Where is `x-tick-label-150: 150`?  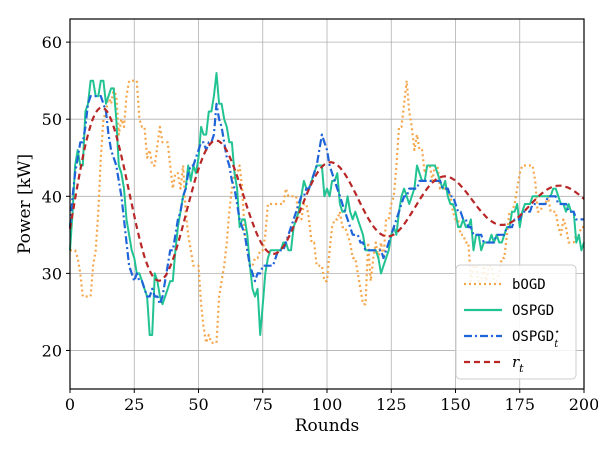
x-tick-label-150: 150 is located at coordinates (455, 404).